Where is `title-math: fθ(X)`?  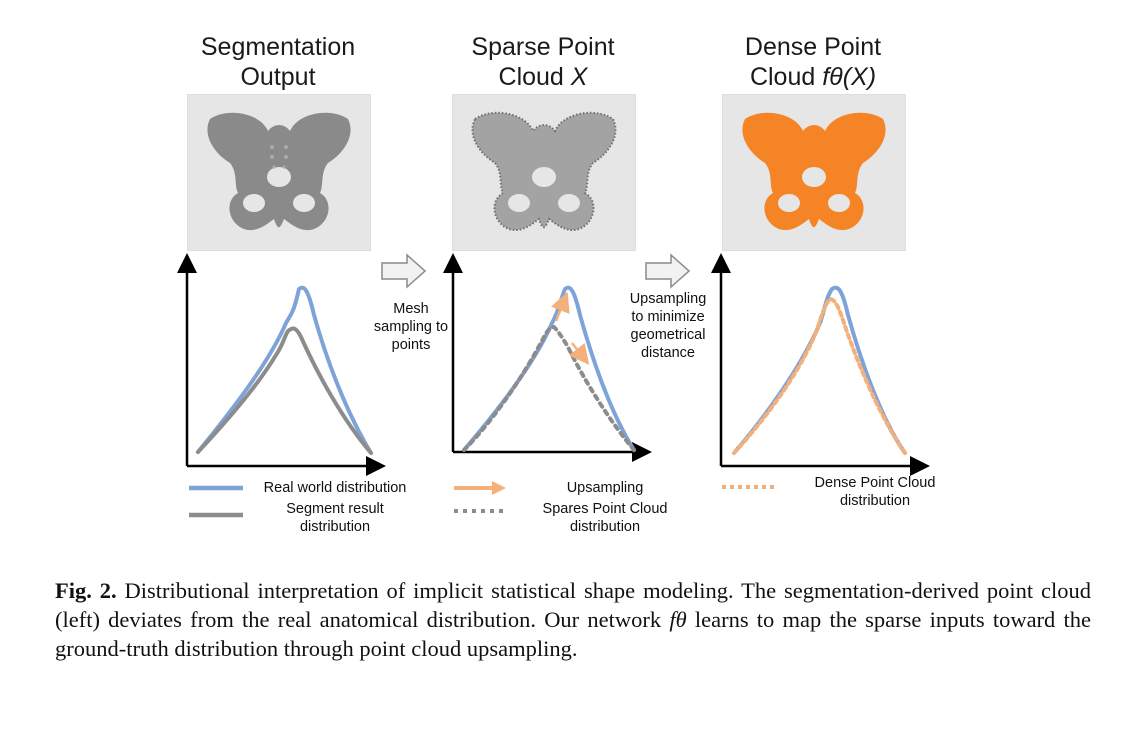
title-math: fθ(X) is located at coordinates (849, 77).